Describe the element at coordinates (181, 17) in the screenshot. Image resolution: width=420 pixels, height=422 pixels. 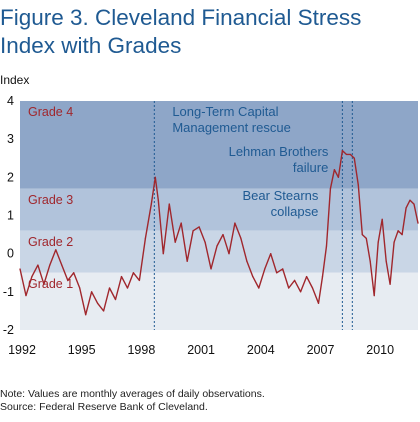
I see `chart-title-line-1: Figure 3. Cleveland Financial Stress` at that location.